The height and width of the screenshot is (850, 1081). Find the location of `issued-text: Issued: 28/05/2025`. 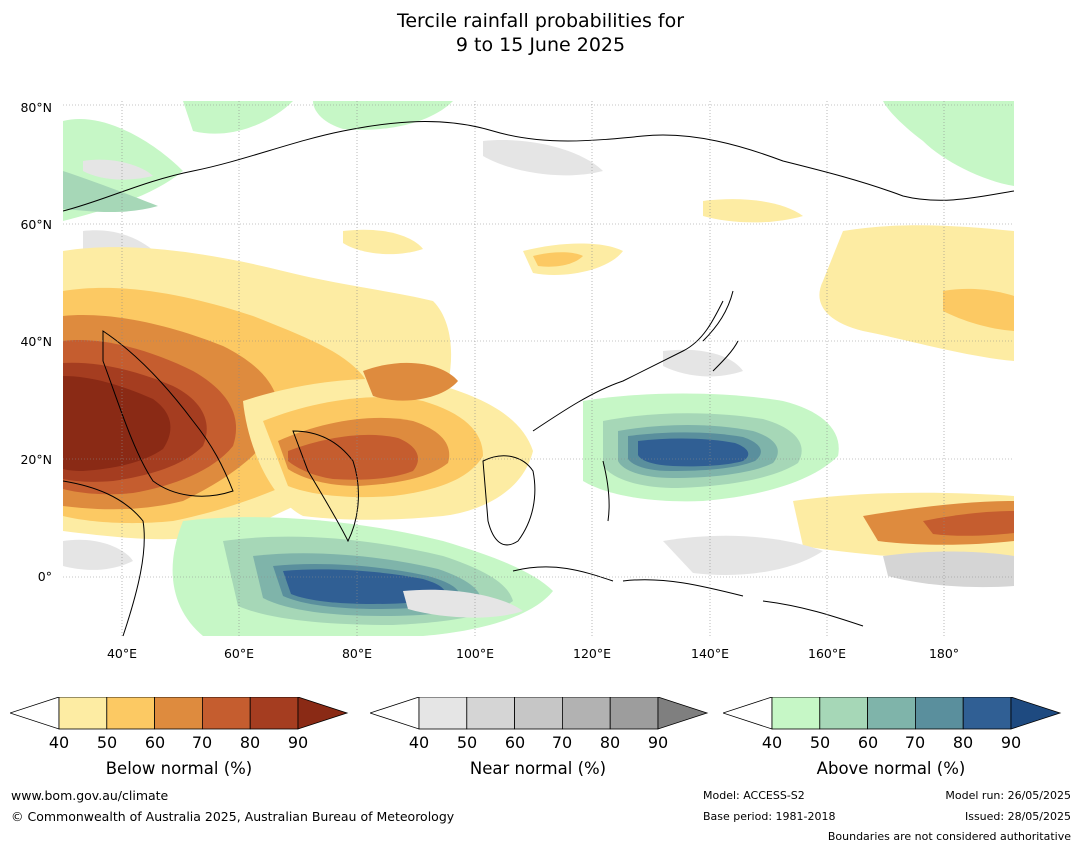

issued-text: Issued: 28/05/2025 is located at coordinates (1017, 816).